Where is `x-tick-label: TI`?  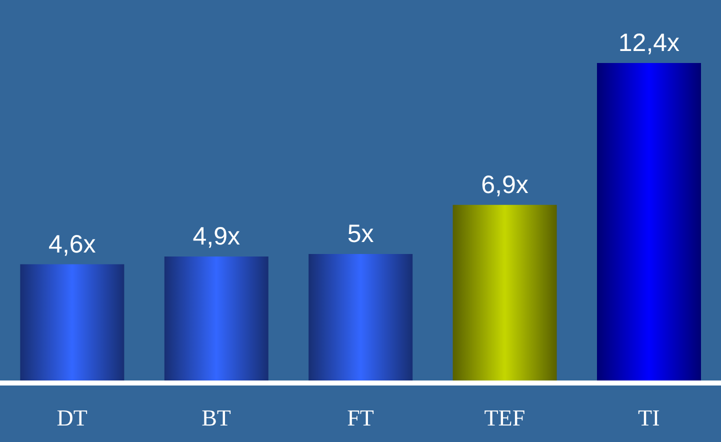 x-tick-label: TI is located at coordinates (649, 417).